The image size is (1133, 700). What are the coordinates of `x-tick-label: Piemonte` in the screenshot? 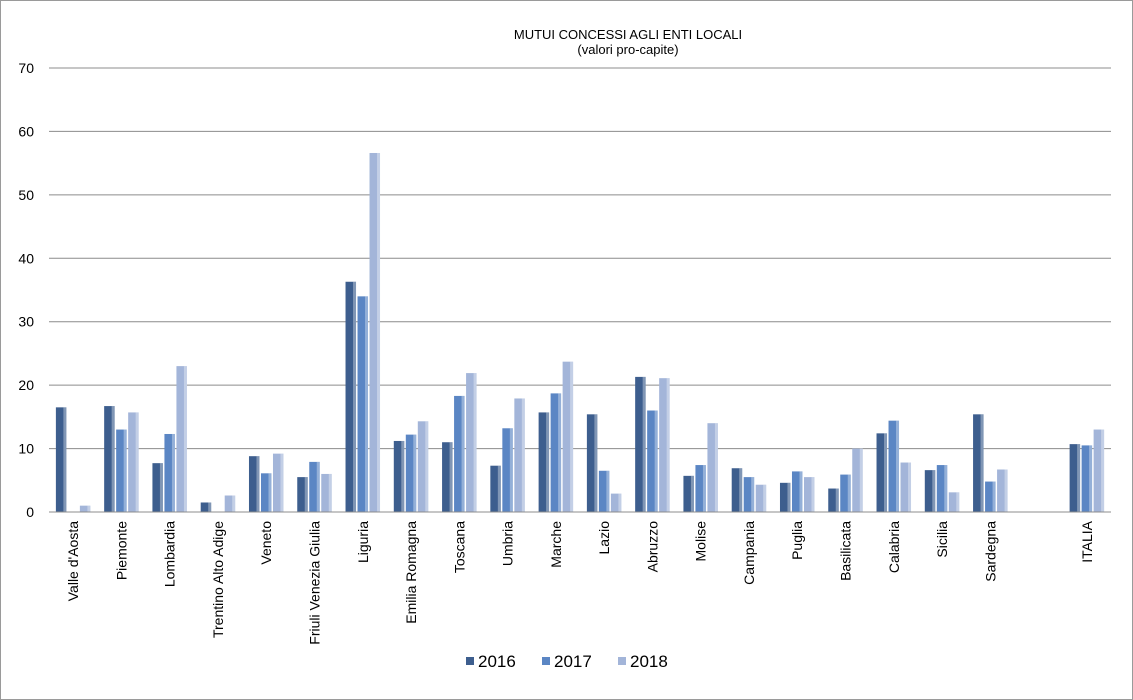 It's located at (121, 550).